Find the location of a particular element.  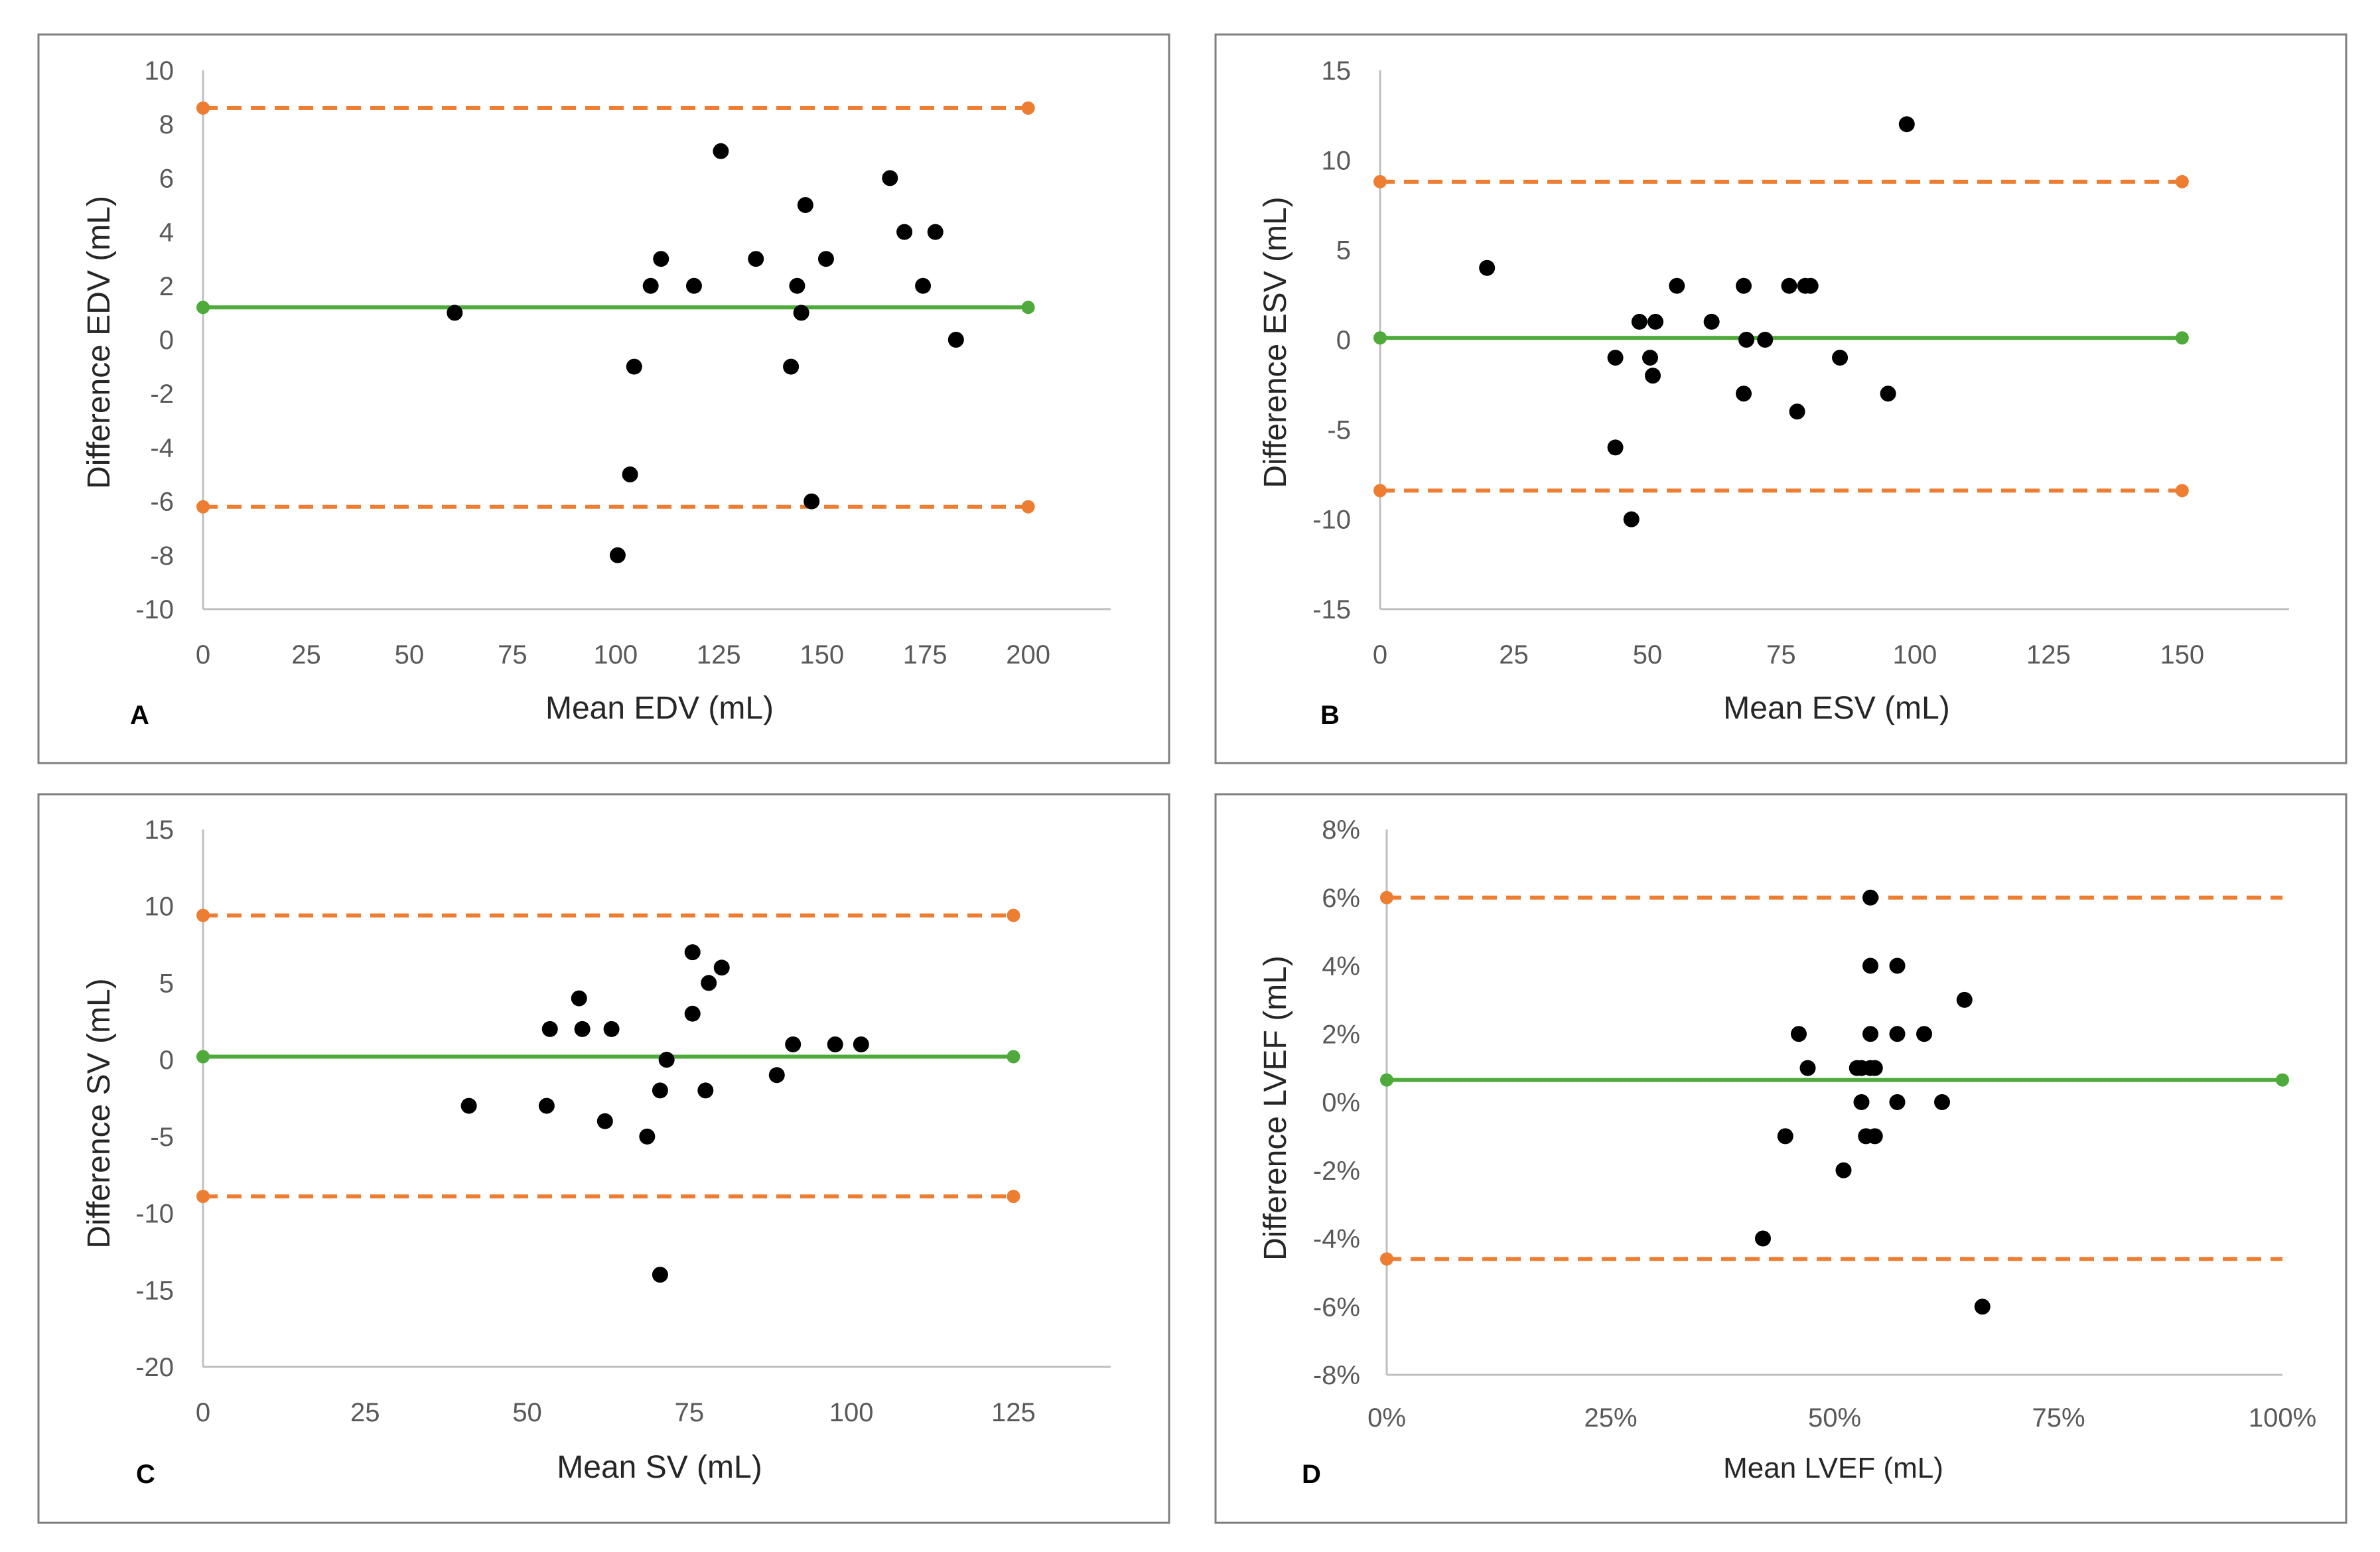

panel-c-y-axis-label: Difference SV (mL) is located at coordinates (99, 1113).